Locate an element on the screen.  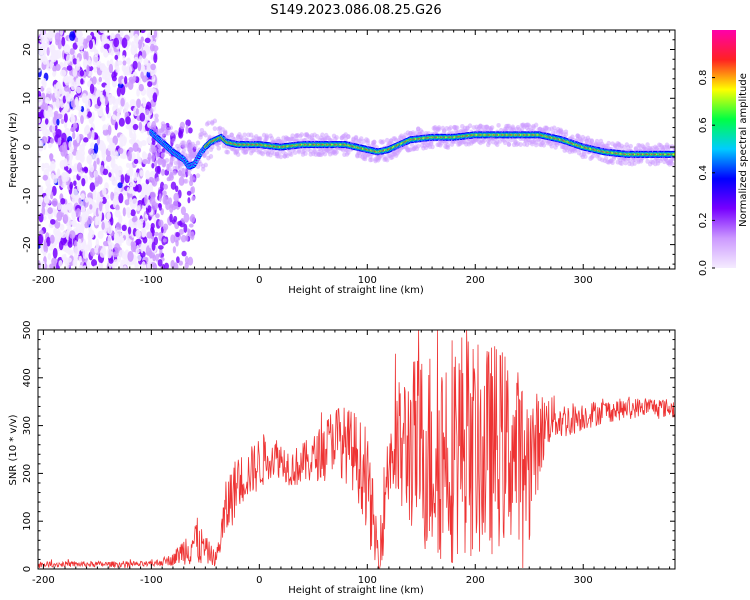
snr-xtick-label: 200 is located at coordinates (475, 580).